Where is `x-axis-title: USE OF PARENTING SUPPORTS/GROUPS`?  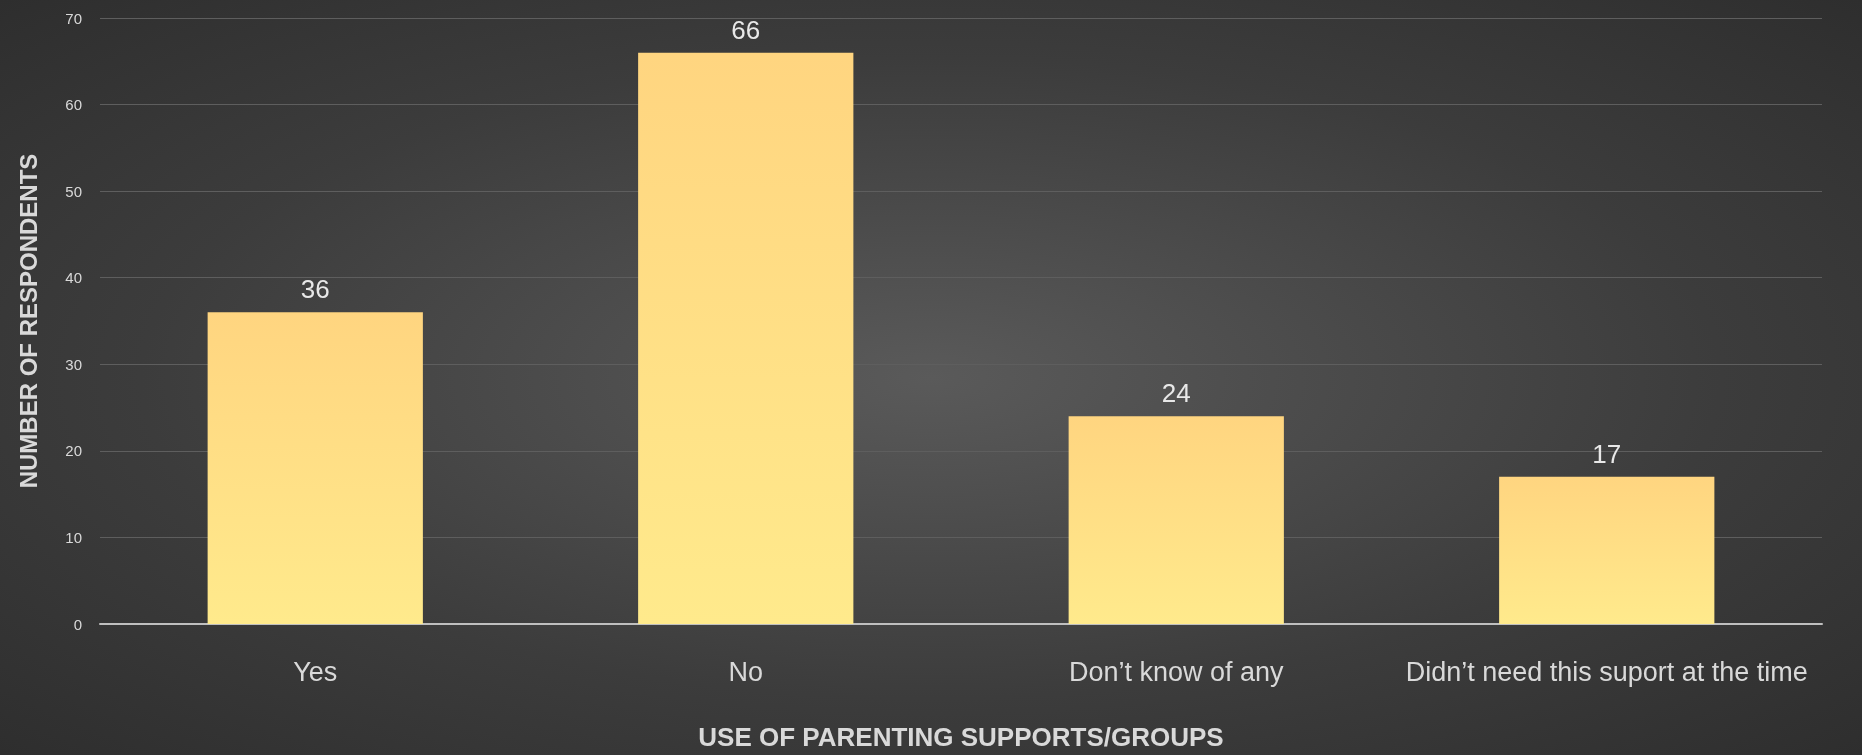 x-axis-title: USE OF PARENTING SUPPORTS/GROUPS is located at coordinates (961, 737).